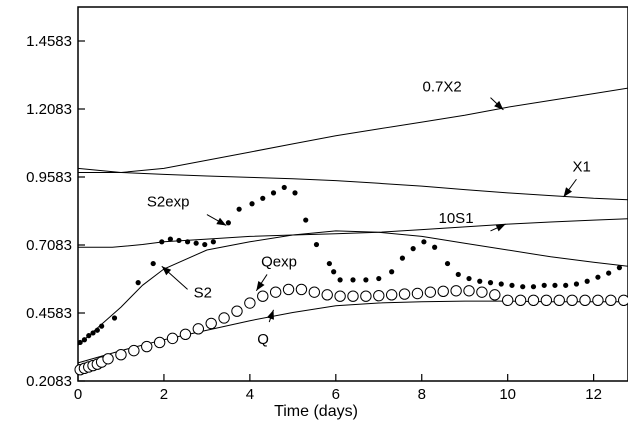 The height and width of the screenshot is (423, 628). I want to click on x-tick-label: 0, so click(78, 394).